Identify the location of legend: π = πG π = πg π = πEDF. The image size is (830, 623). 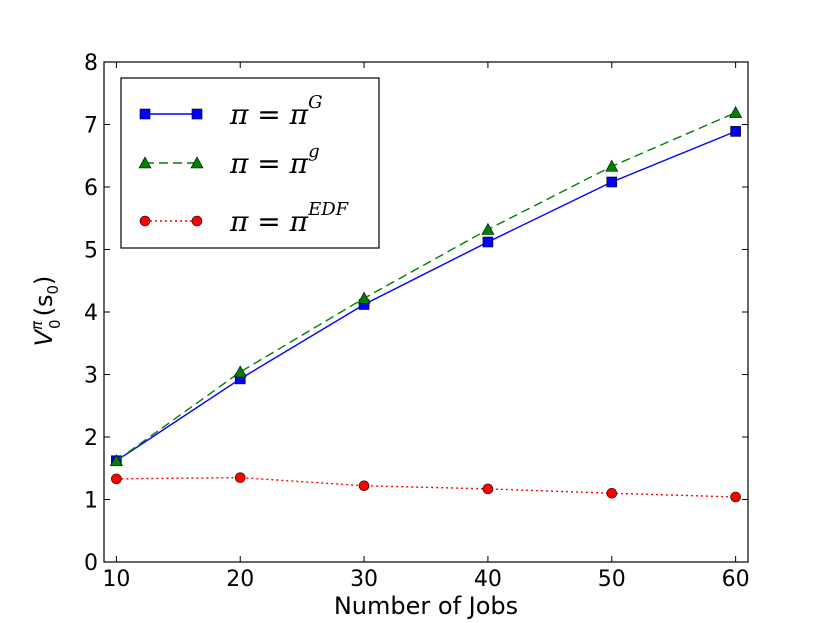
(250, 163).